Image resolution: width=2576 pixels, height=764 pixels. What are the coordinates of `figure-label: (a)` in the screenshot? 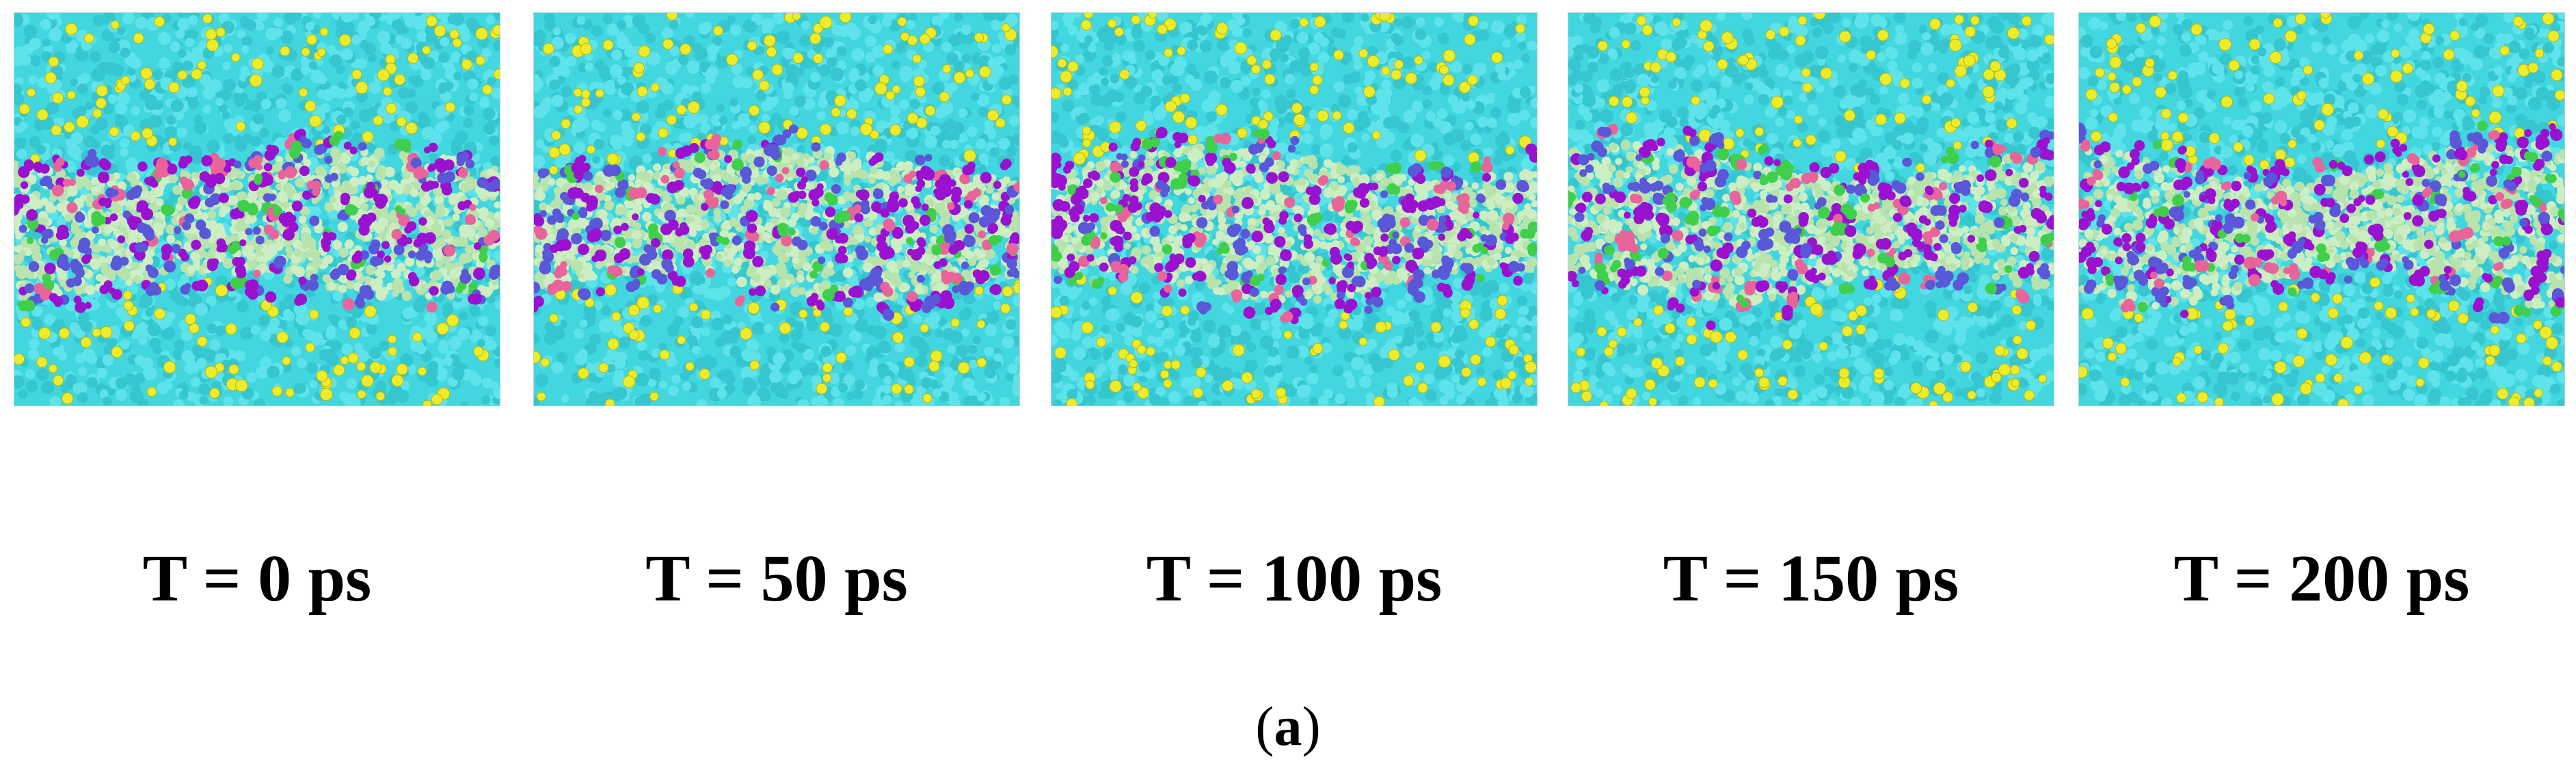 It's located at (1288, 726).